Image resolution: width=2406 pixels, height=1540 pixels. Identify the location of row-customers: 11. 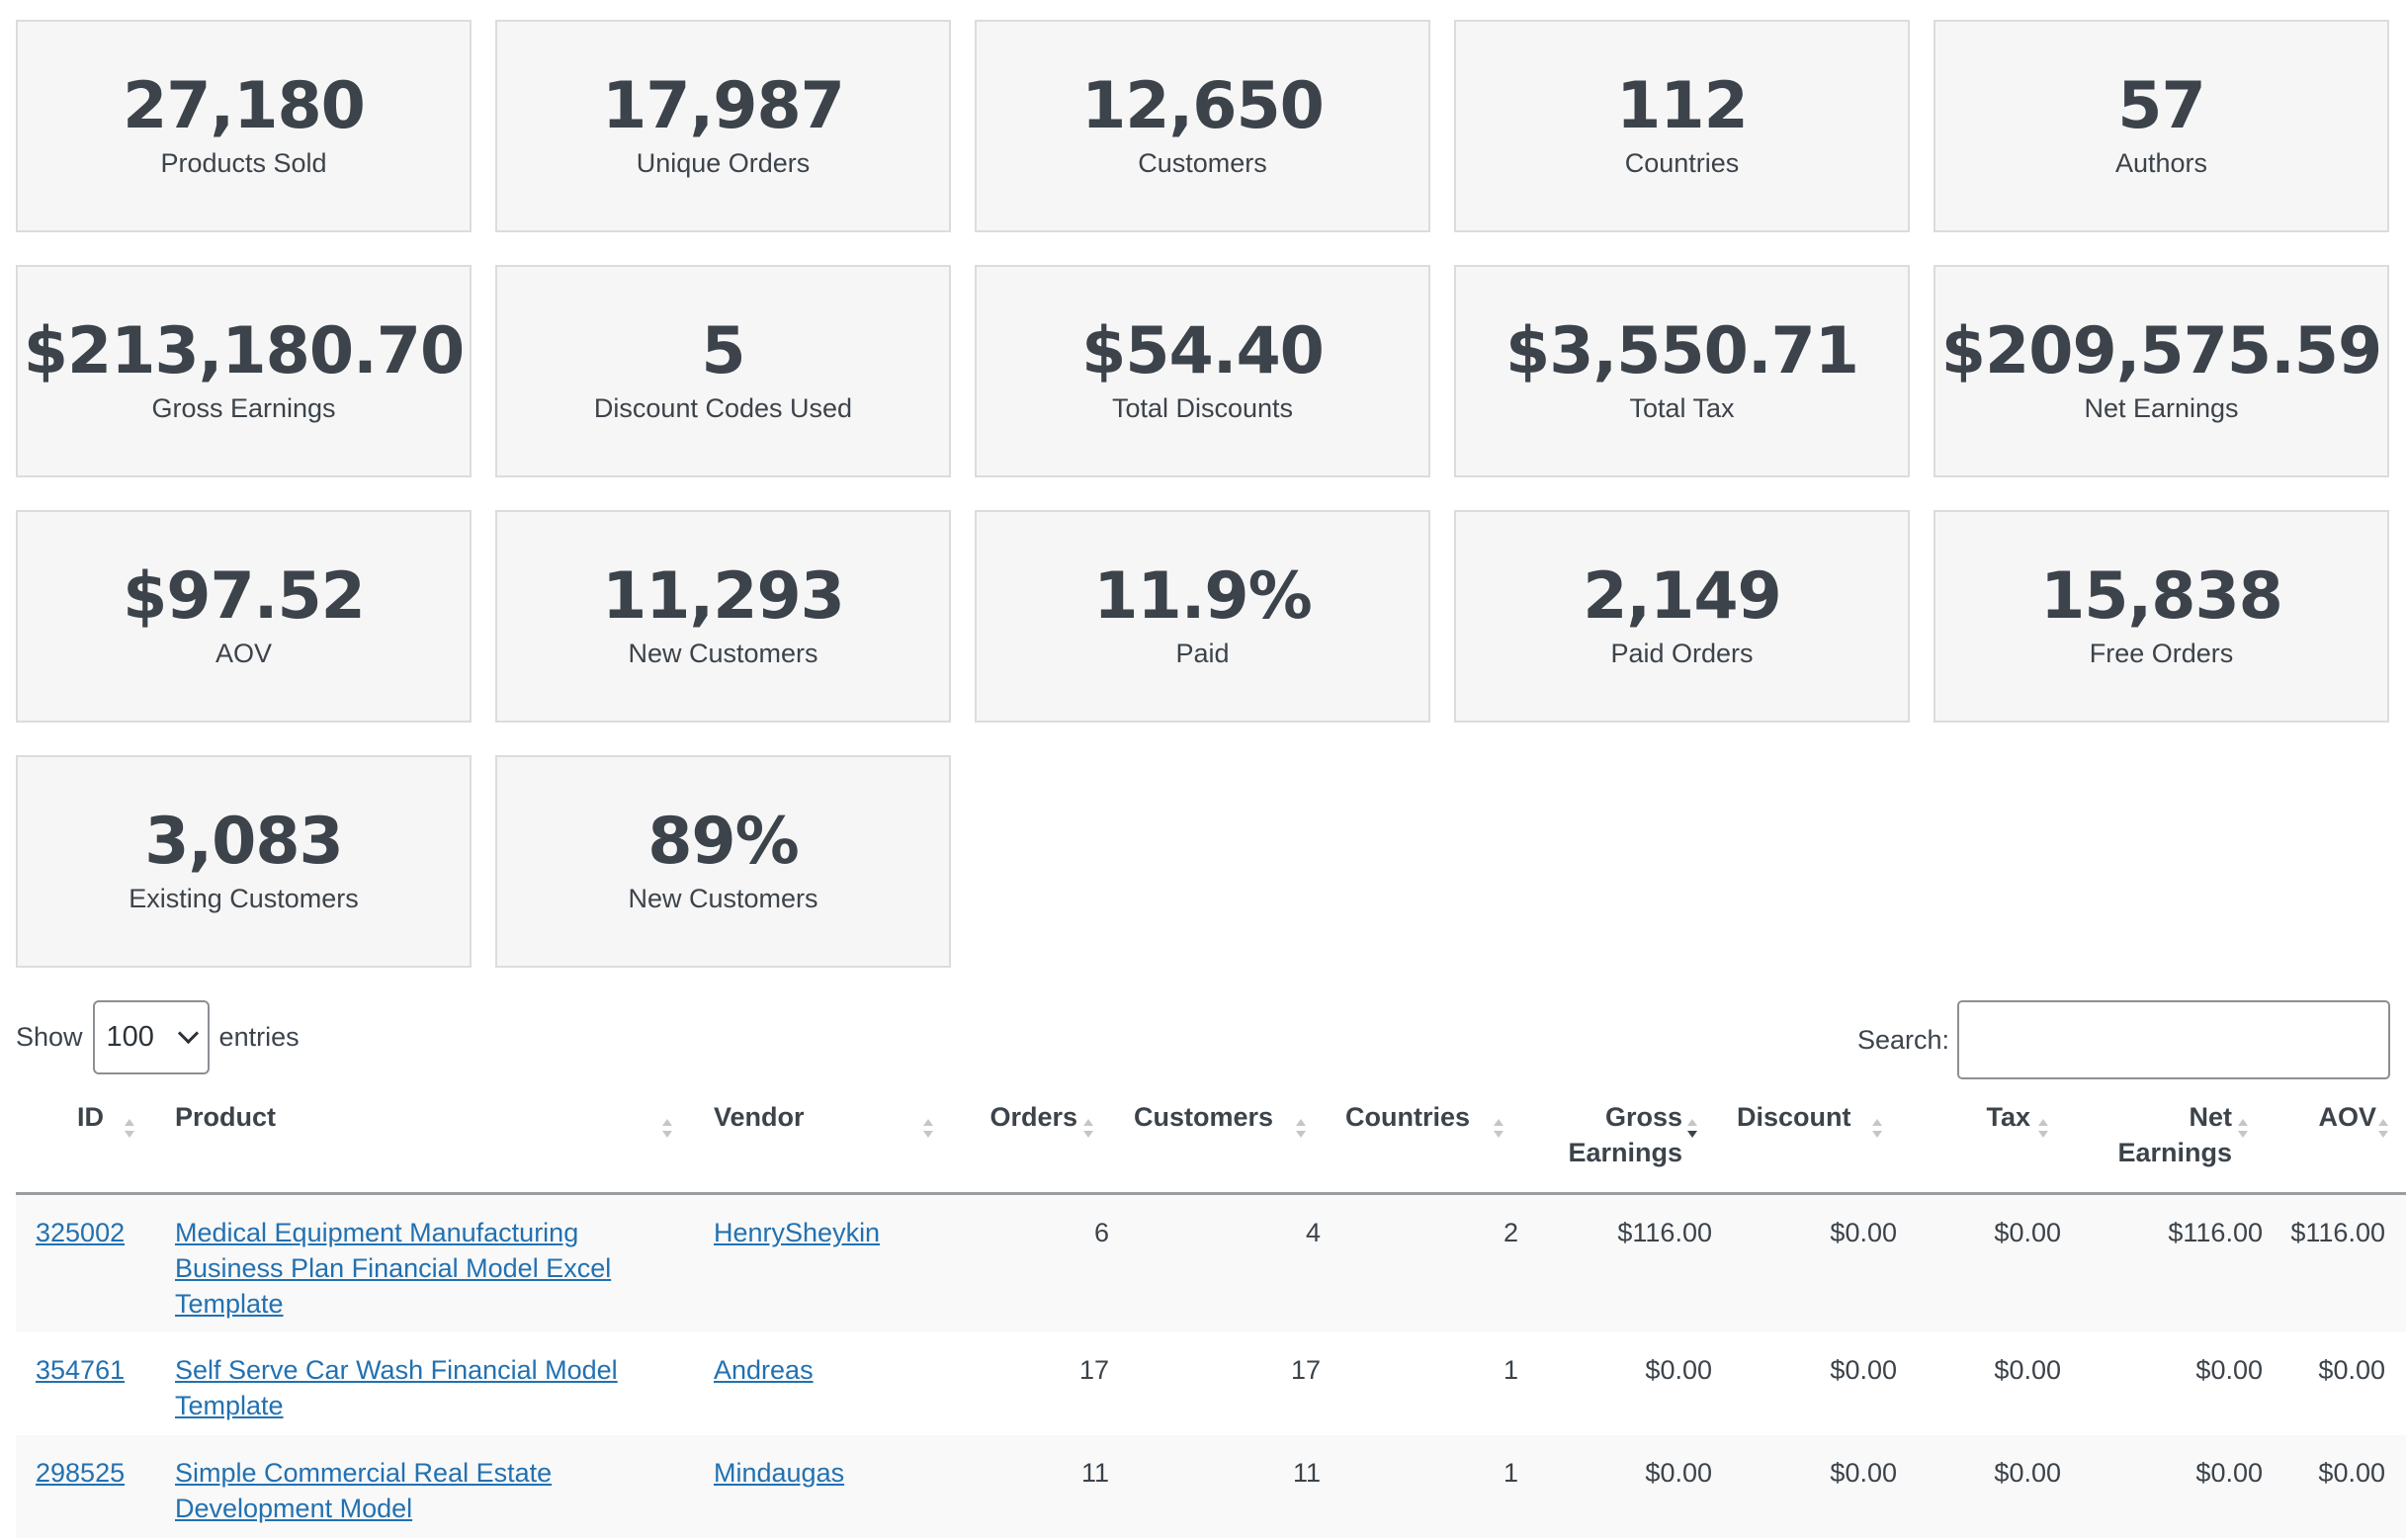
(1307, 1473).